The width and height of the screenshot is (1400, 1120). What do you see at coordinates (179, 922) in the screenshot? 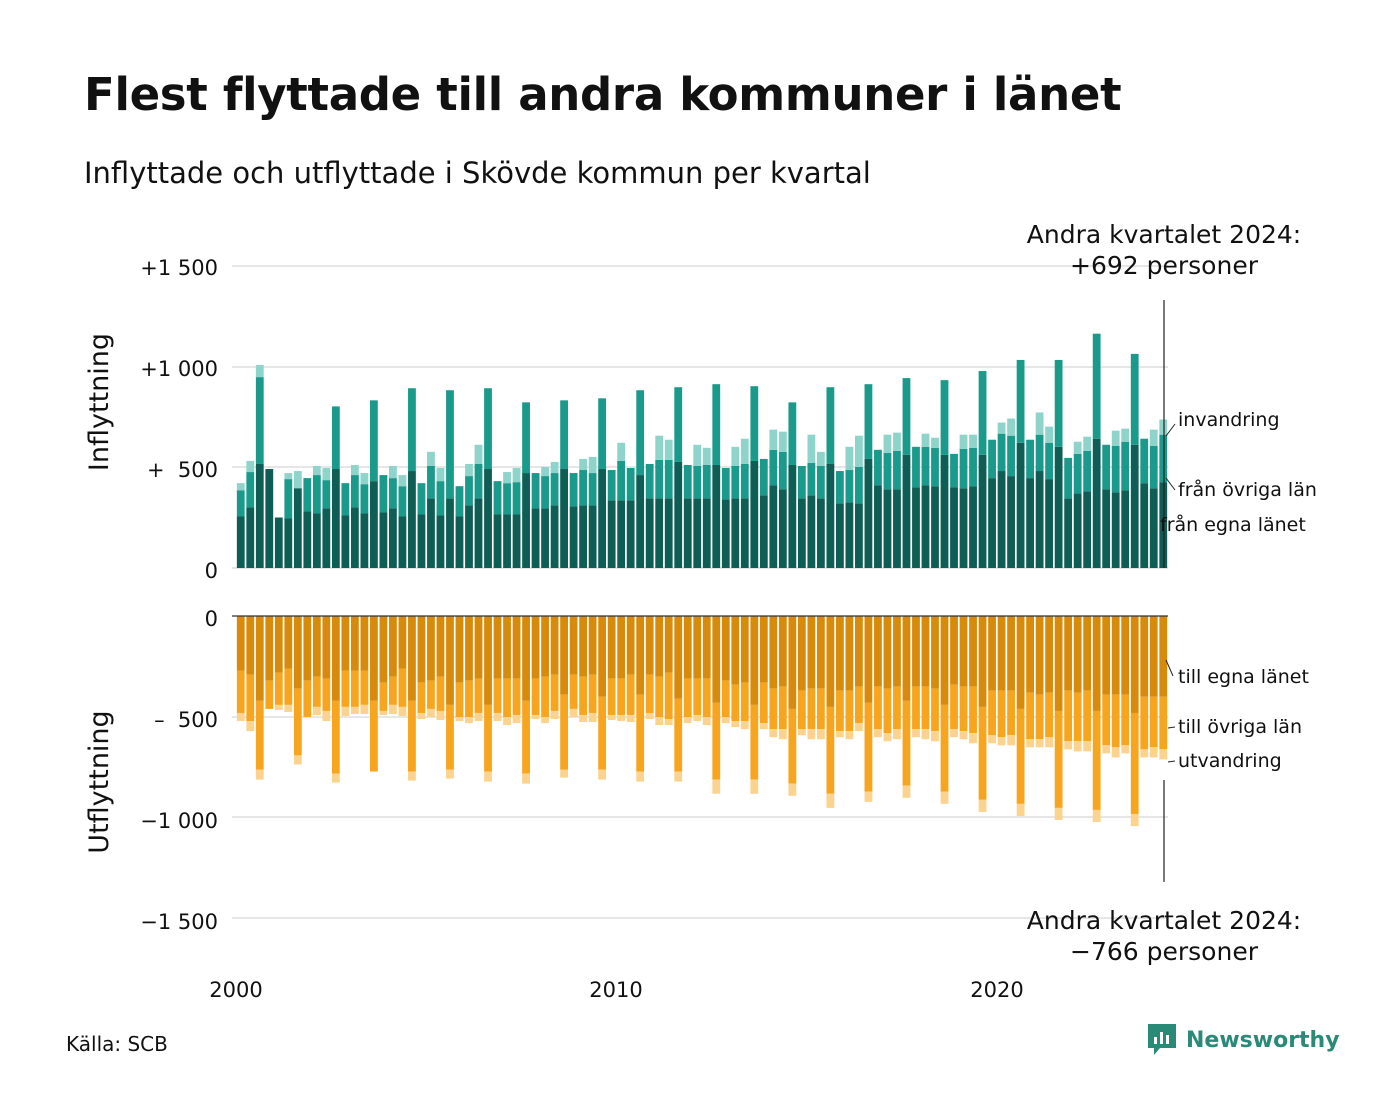
I see `y-tick-label: −1 500` at bounding box center [179, 922].